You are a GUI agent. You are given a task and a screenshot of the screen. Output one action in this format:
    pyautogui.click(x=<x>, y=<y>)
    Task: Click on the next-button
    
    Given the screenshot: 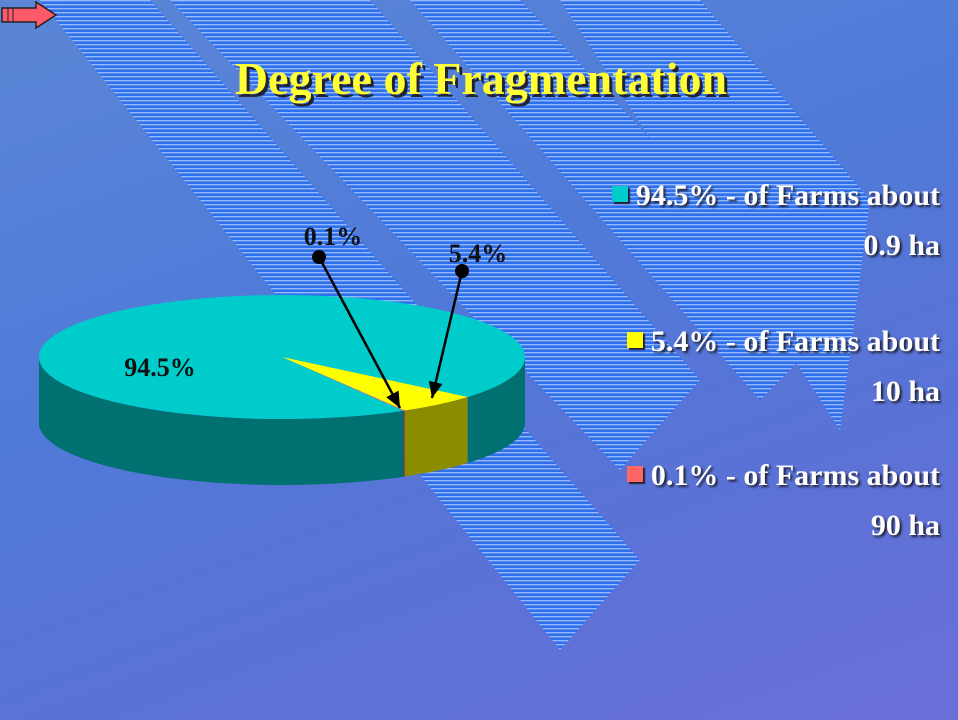 What is the action you would take?
    pyautogui.click(x=29, y=15)
    